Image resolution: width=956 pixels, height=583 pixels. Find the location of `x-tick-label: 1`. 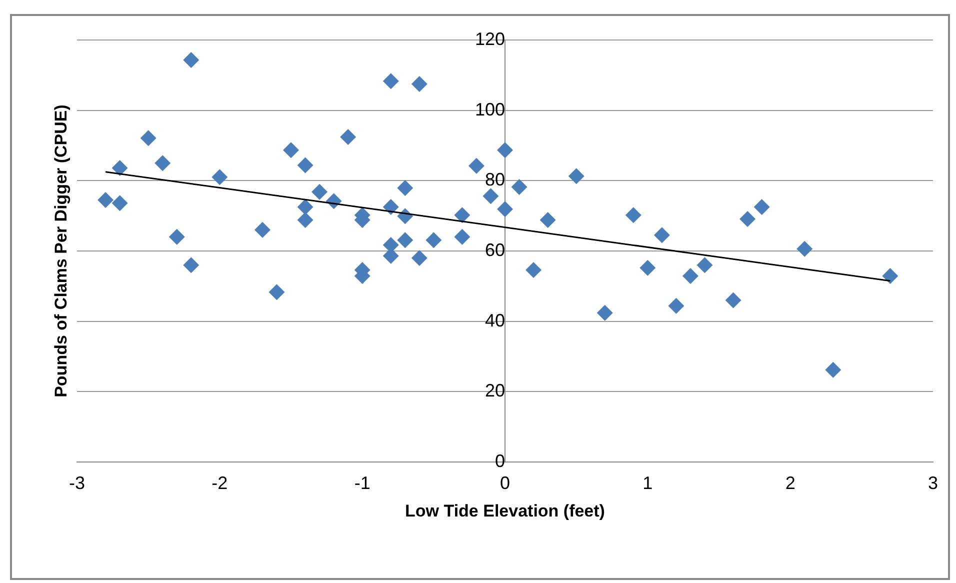

x-tick-label: 1 is located at coordinates (647, 482).